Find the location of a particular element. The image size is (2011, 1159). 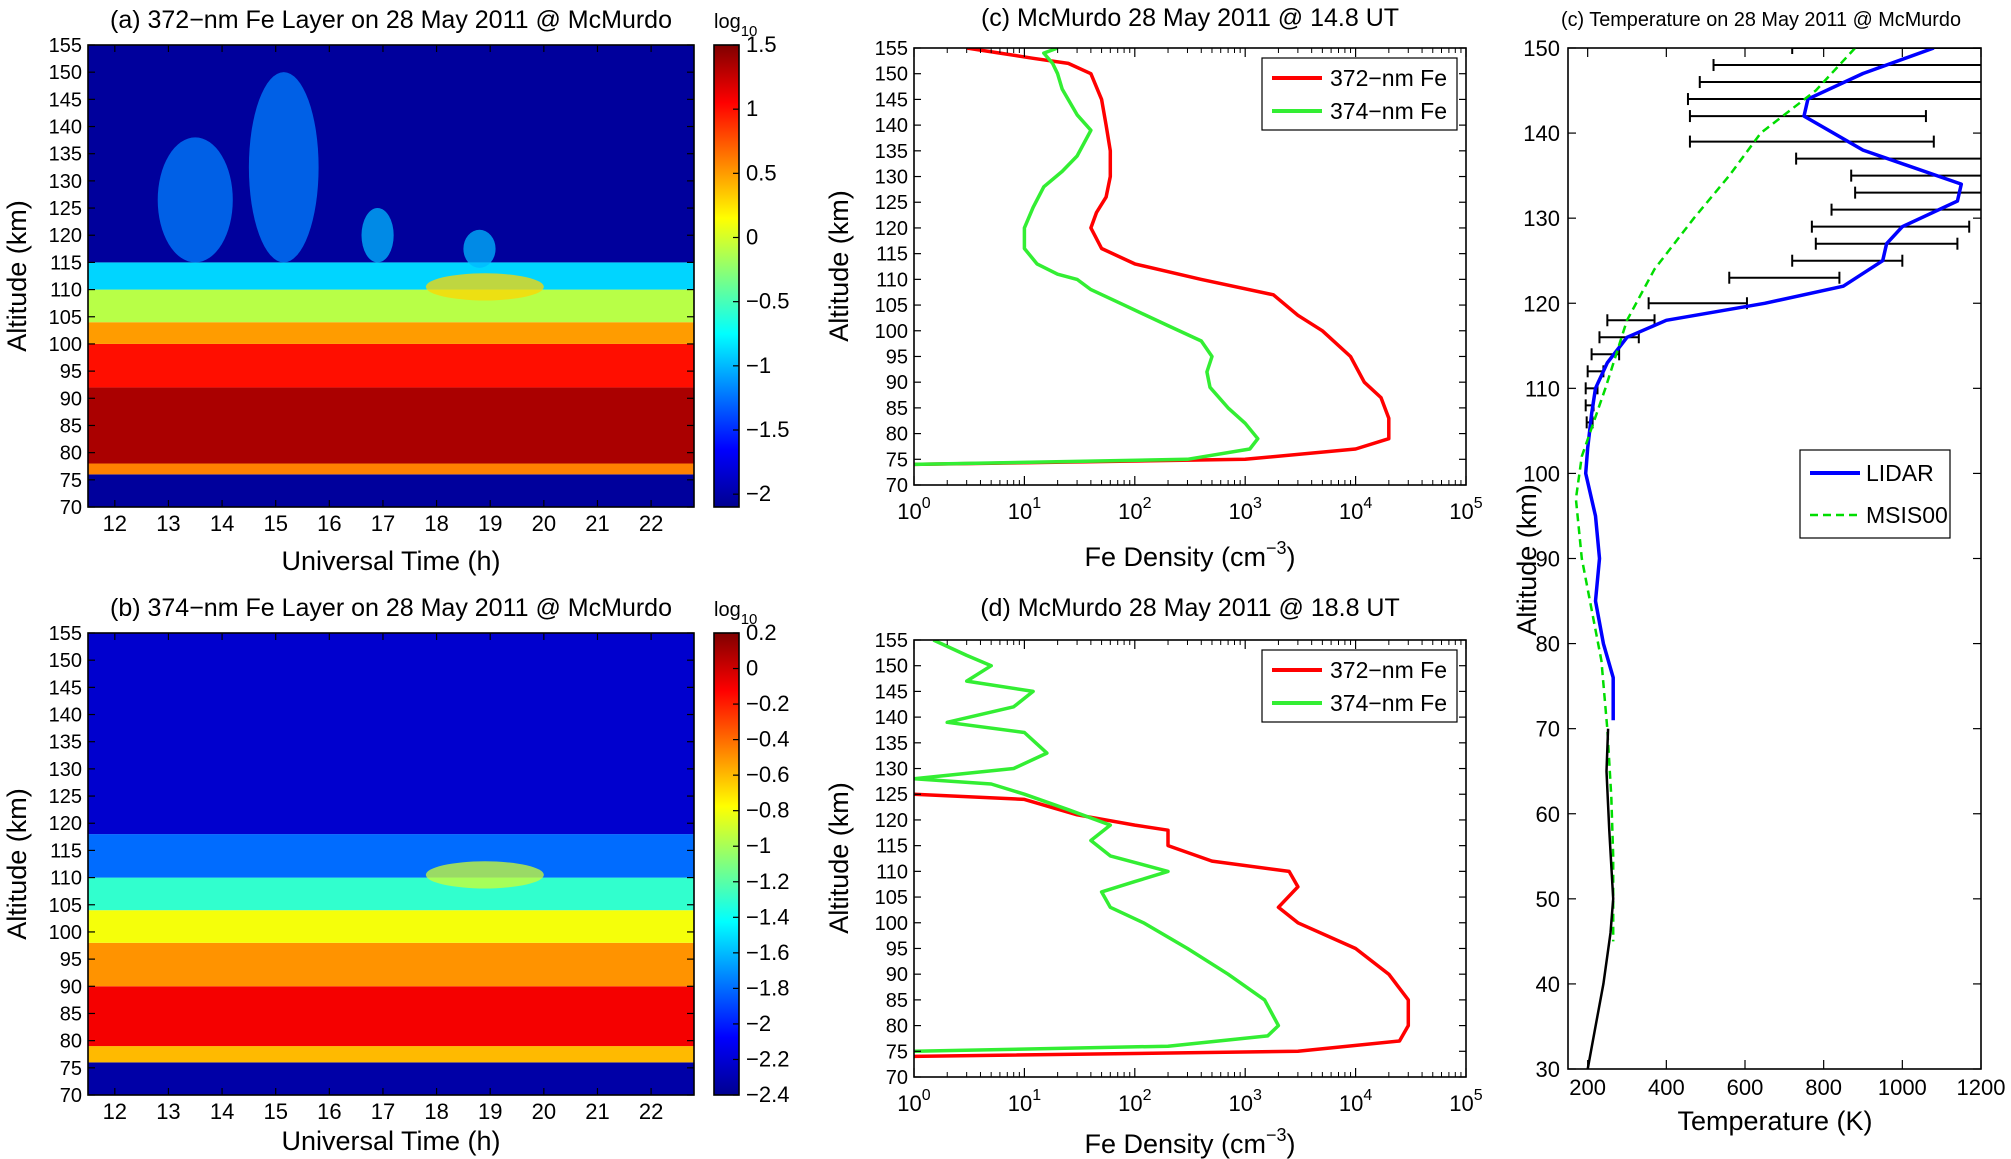

y-tick-label: 135 is located at coordinates (65, 155).